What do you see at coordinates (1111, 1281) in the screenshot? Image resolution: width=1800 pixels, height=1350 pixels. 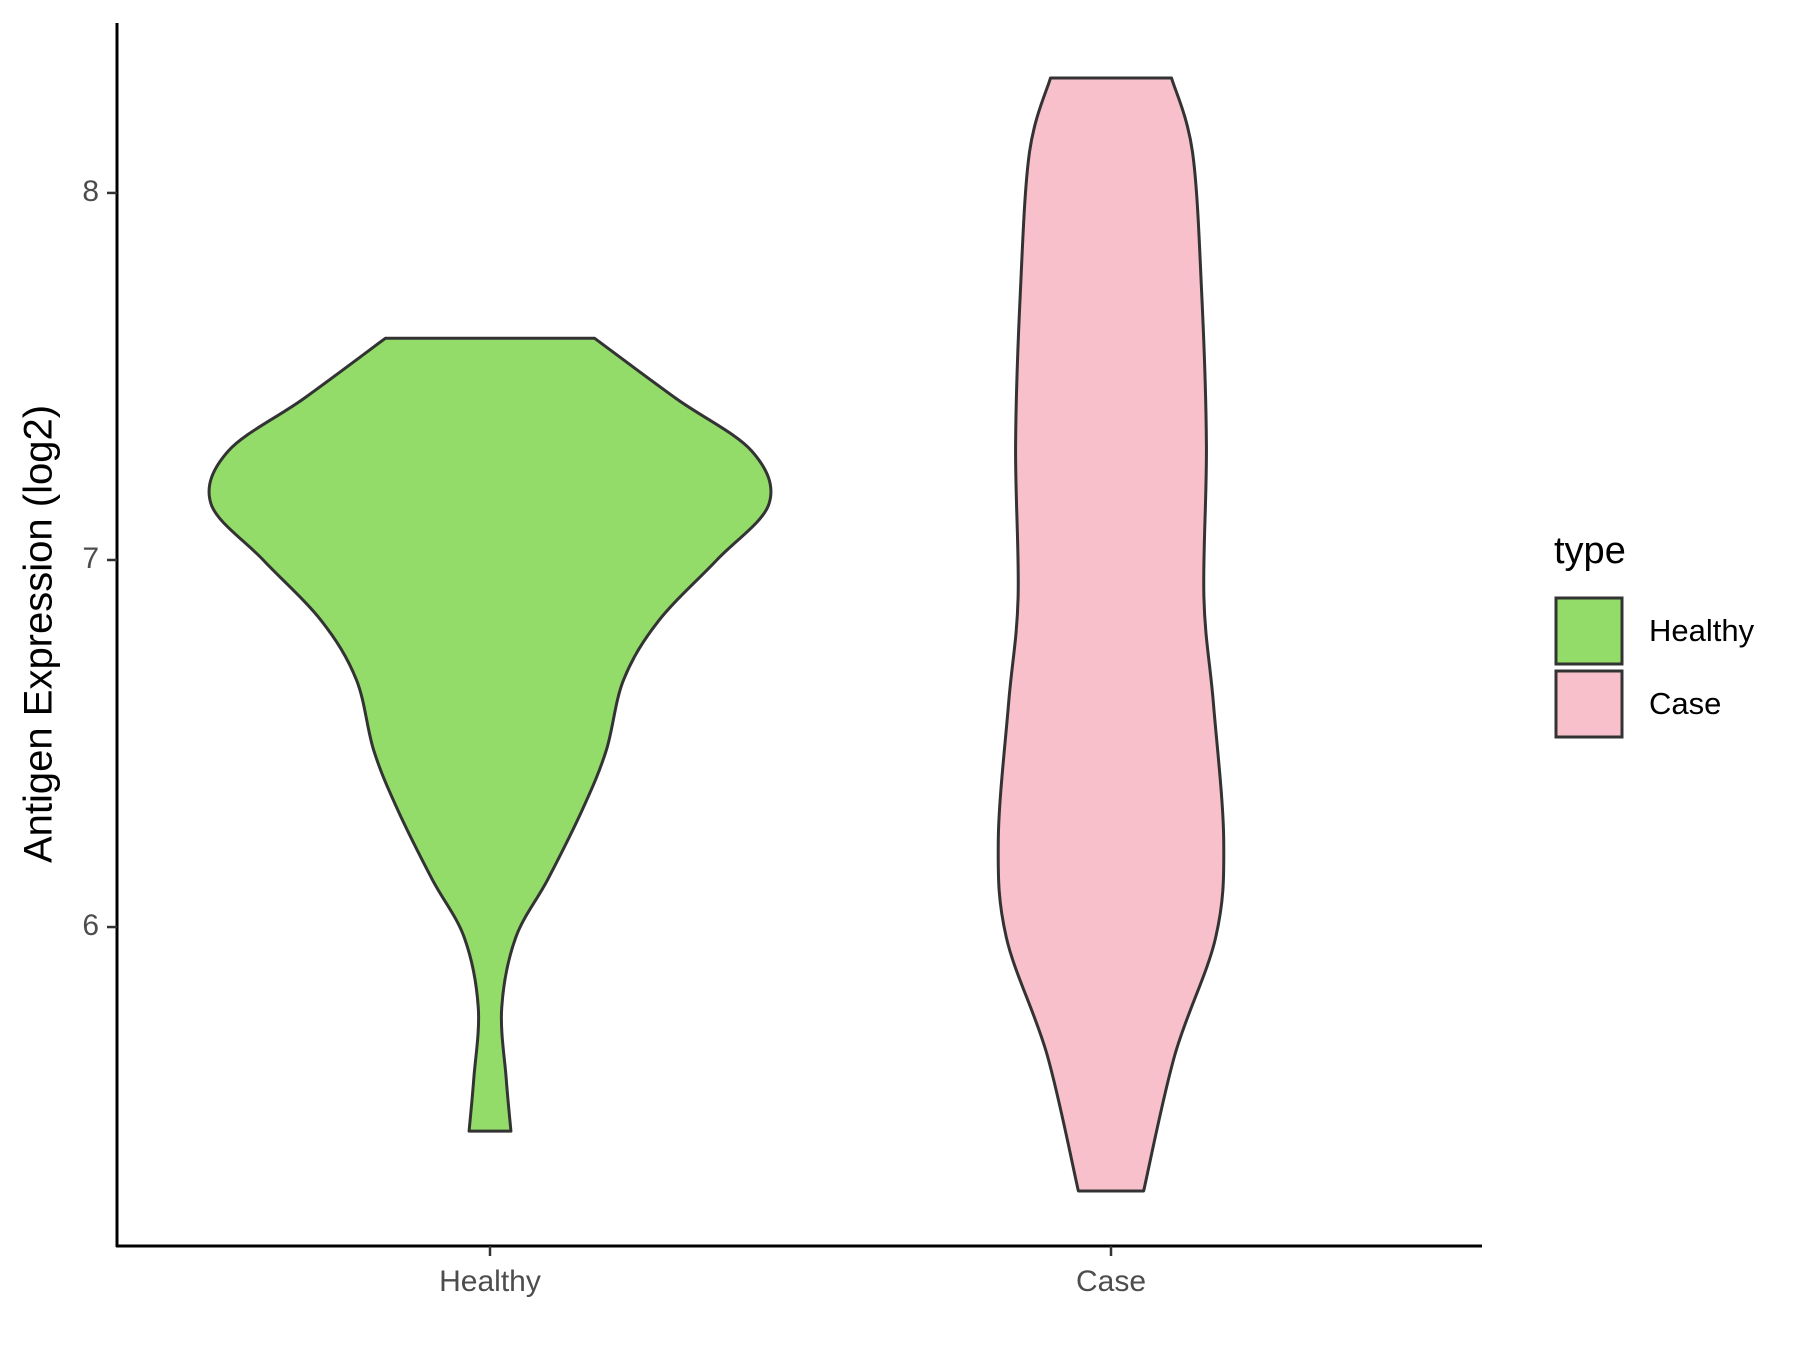 I see `x-tick-label: Case` at bounding box center [1111, 1281].